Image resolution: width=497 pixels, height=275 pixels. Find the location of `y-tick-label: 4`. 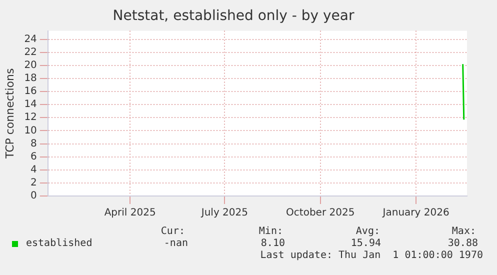

y-tick-label: 4 is located at coordinates (33, 170).